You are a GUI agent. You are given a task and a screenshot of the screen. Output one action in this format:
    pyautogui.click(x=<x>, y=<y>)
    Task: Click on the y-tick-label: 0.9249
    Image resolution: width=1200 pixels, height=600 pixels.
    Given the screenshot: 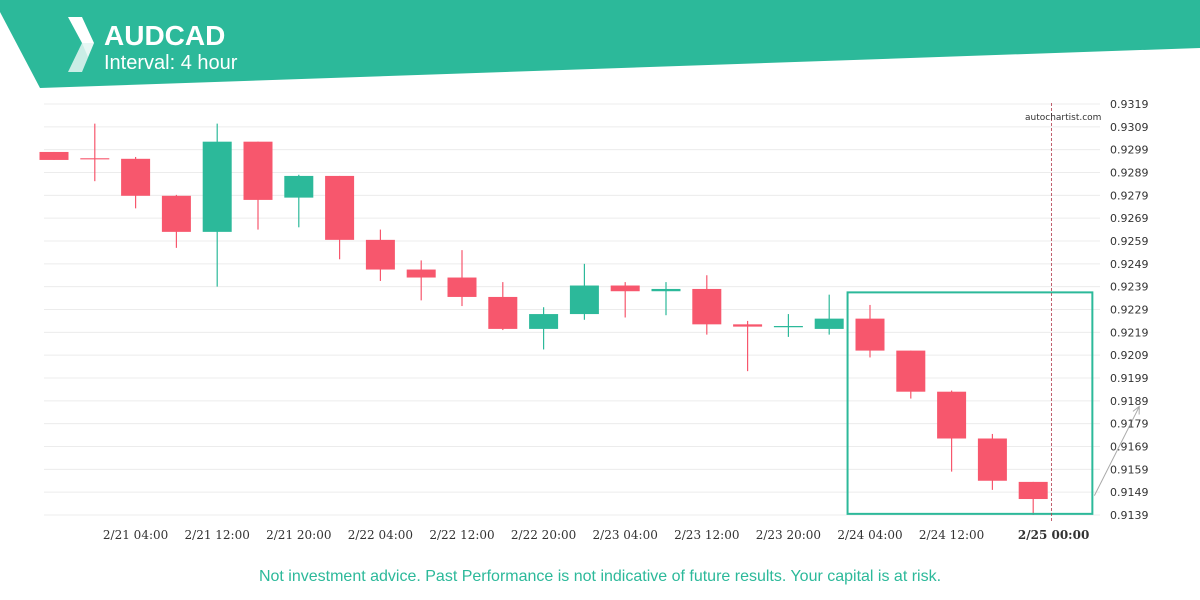 What is the action you would take?
    pyautogui.click(x=1129, y=264)
    